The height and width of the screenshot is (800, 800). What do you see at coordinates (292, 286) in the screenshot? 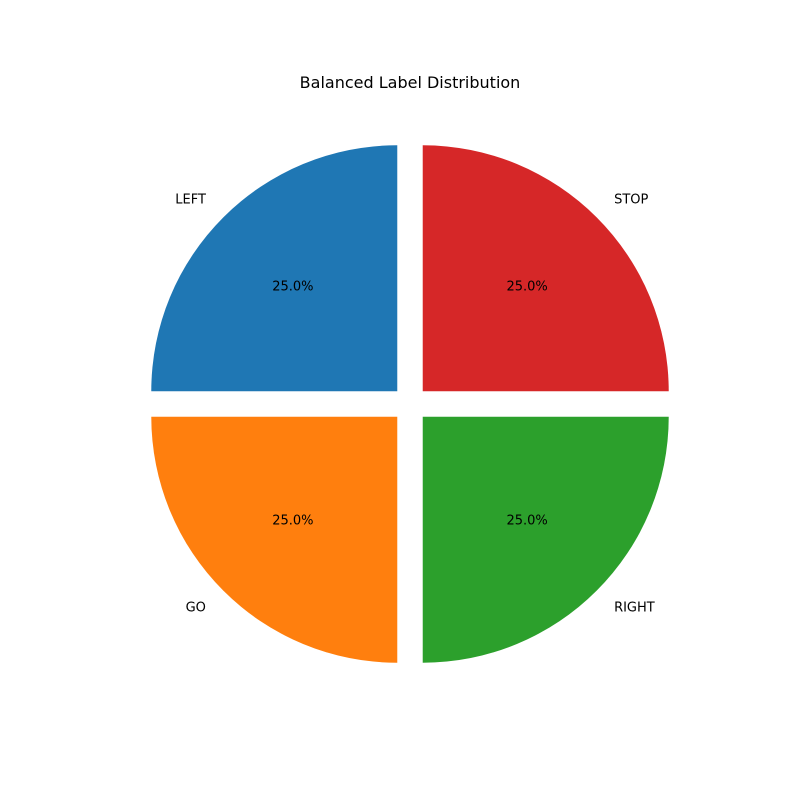
I see `pct-label-left: 25.0%` at bounding box center [292, 286].